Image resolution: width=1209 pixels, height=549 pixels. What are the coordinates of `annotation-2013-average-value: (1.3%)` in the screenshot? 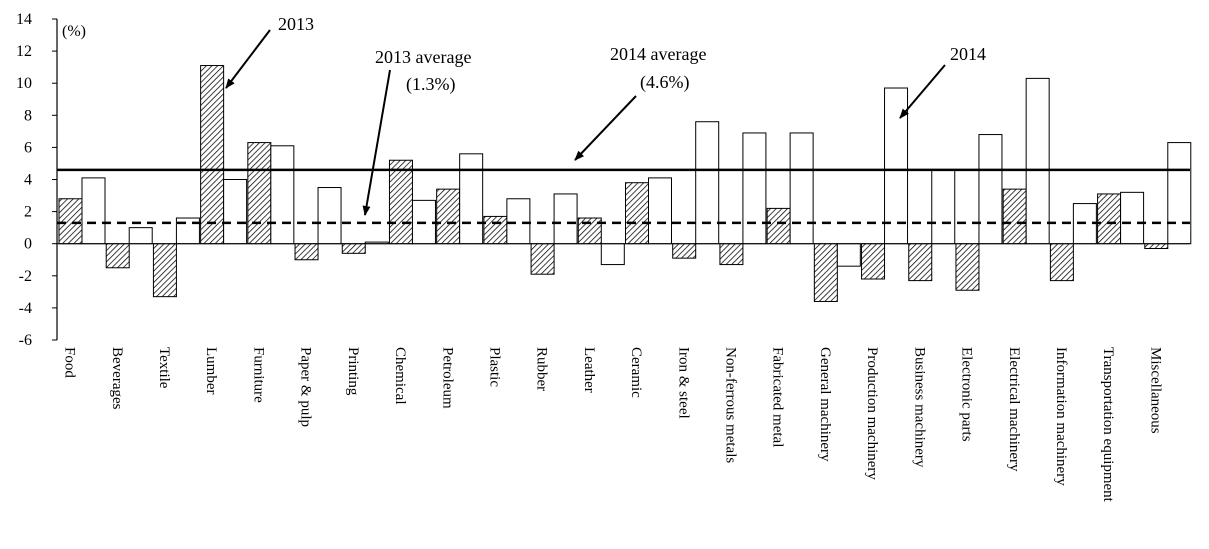 It's located at (430, 84).